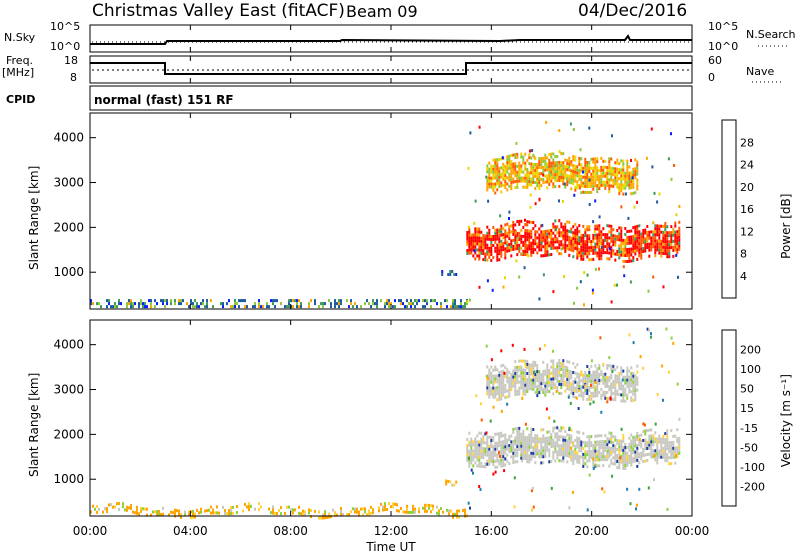 Image resolution: width=800 pixels, height=554 pixels. What do you see at coordinates (68, 345) in the screenshot?
I see `y-tick-label: 4000` at bounding box center [68, 345].